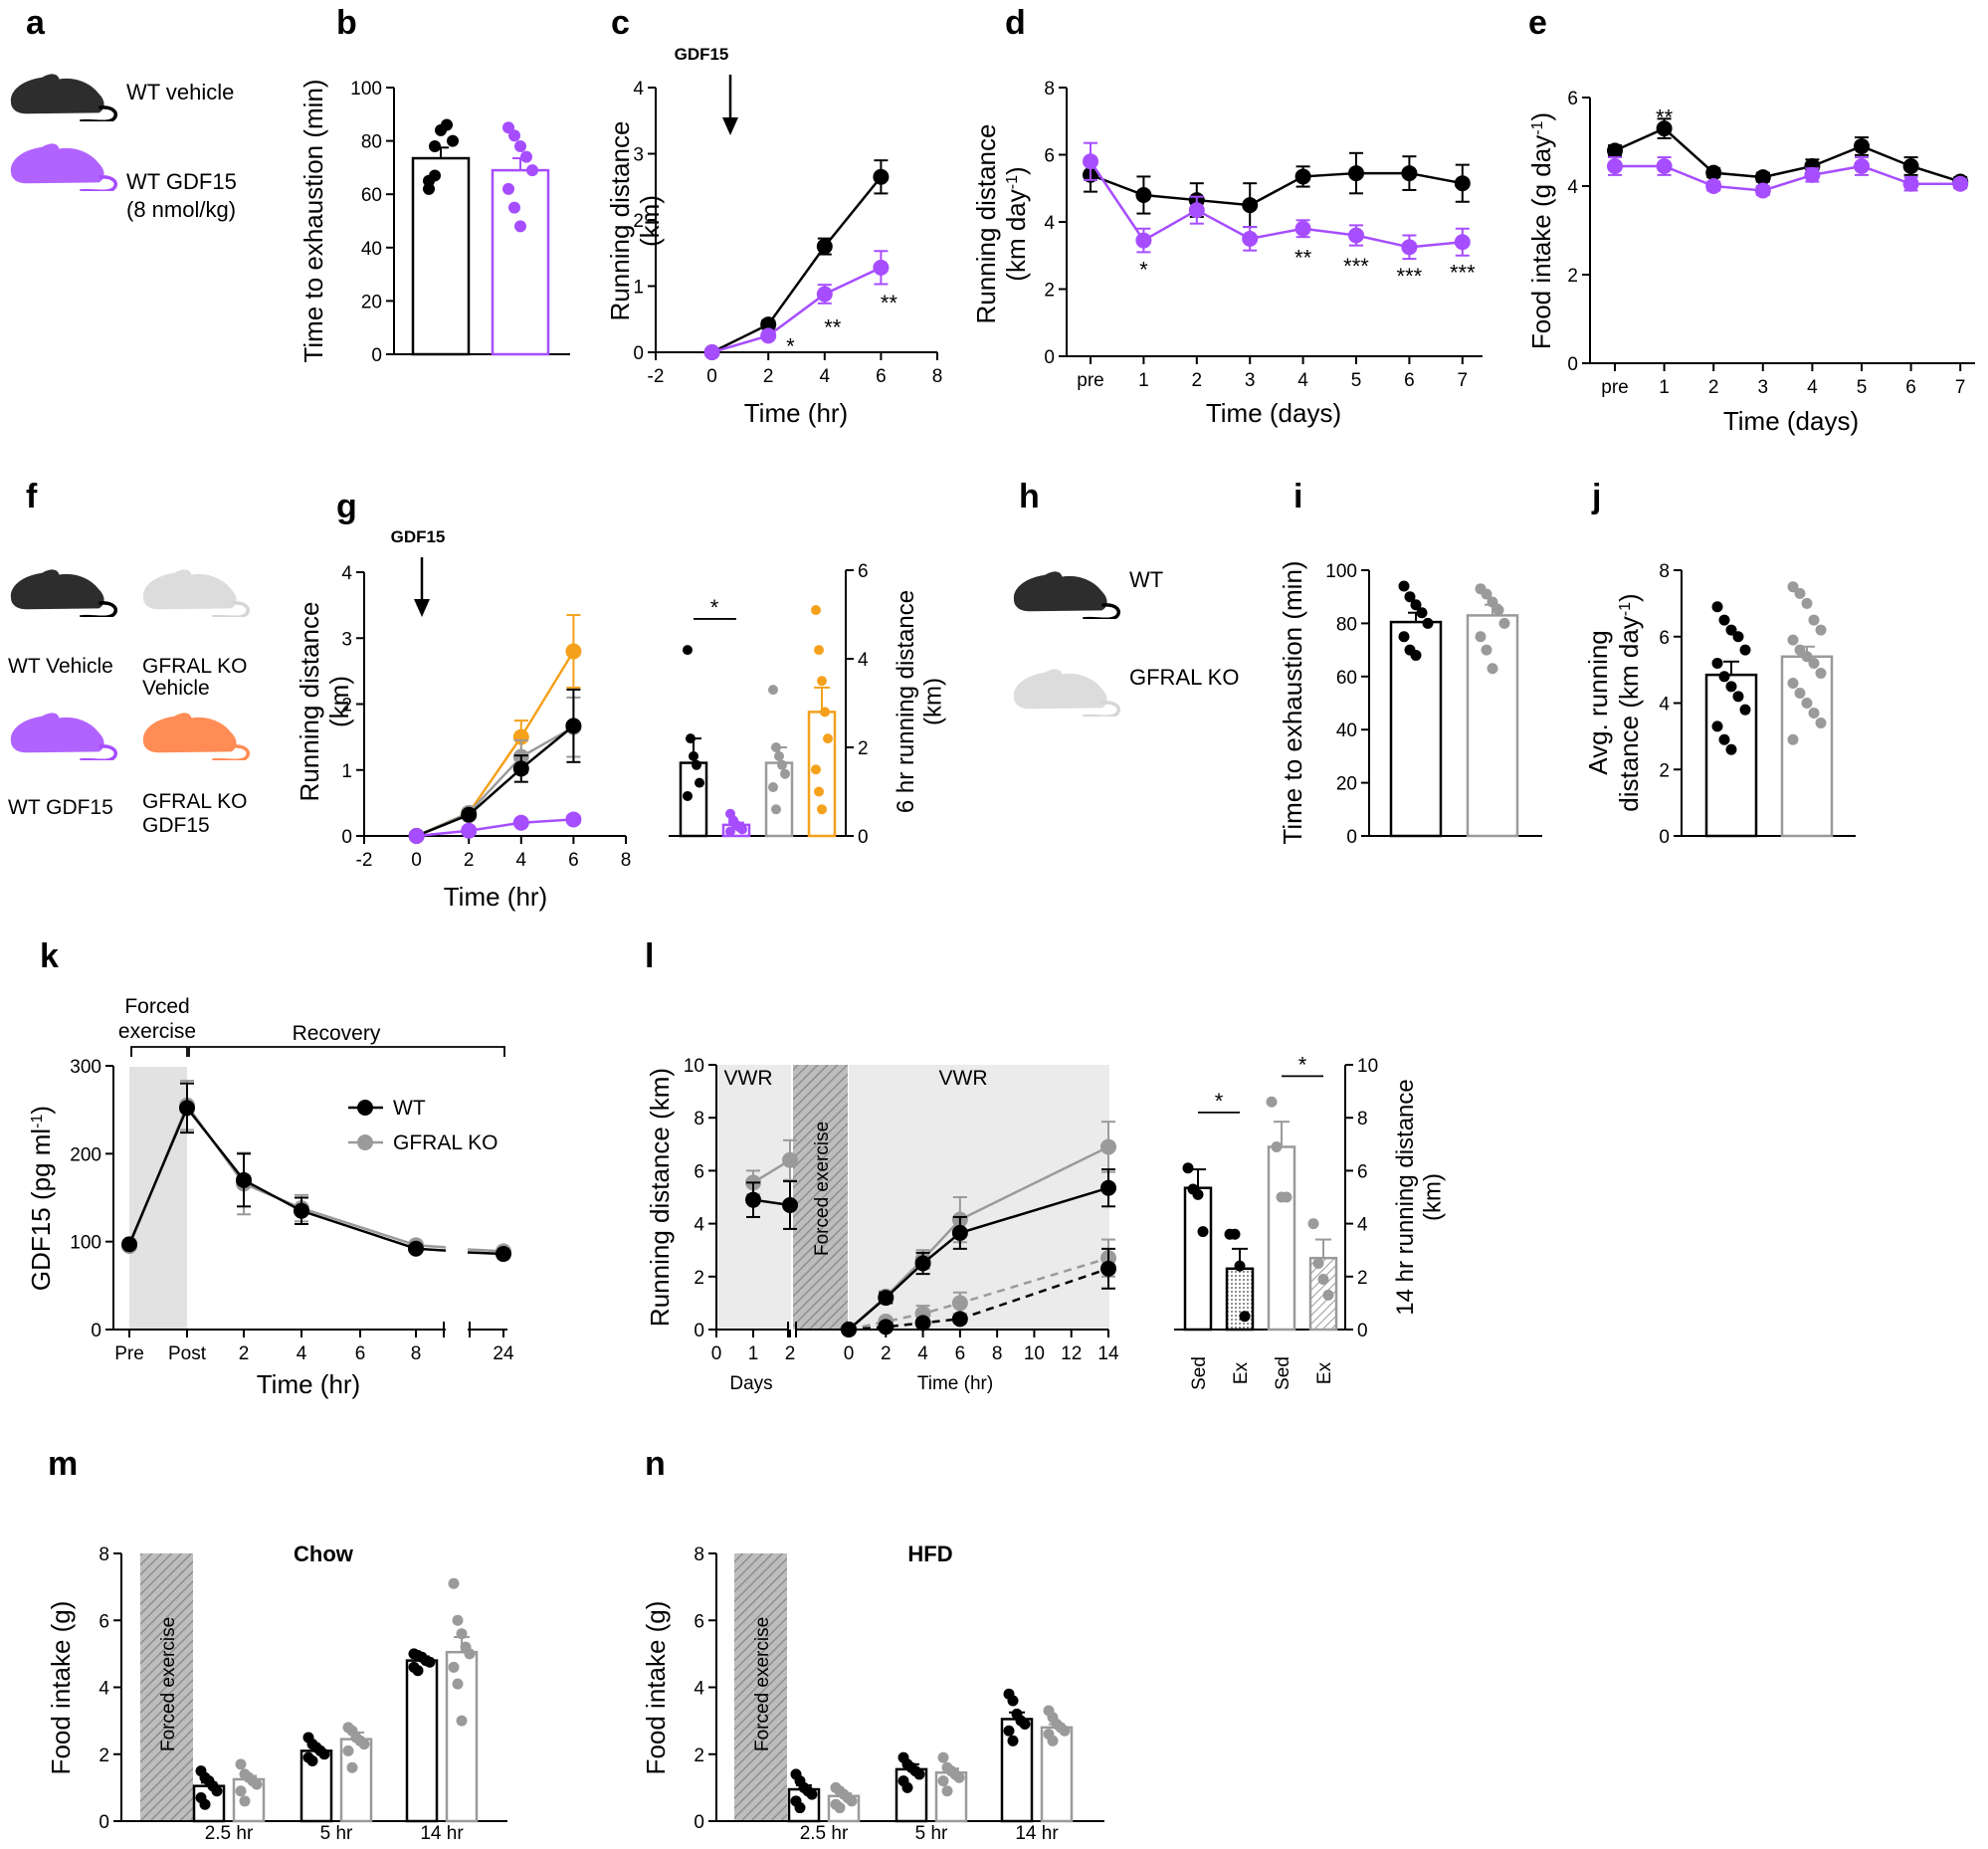 Image resolution: width=1988 pixels, height=1849 pixels. I want to click on l-ytick-label-2: 4, so click(699, 1225).